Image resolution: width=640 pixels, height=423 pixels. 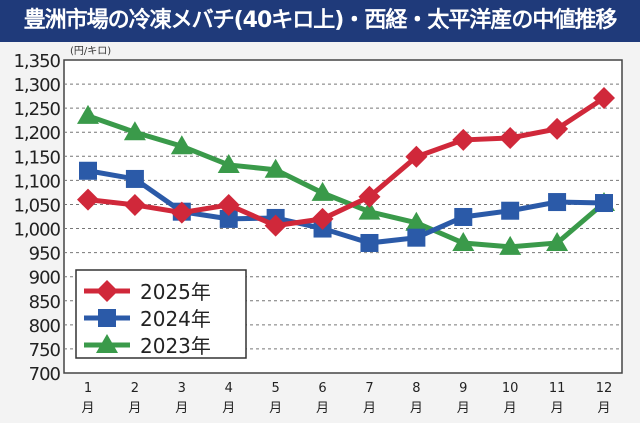 What do you see at coordinates (463, 388) in the screenshot?
I see `x-tick-label: 9` at bounding box center [463, 388].